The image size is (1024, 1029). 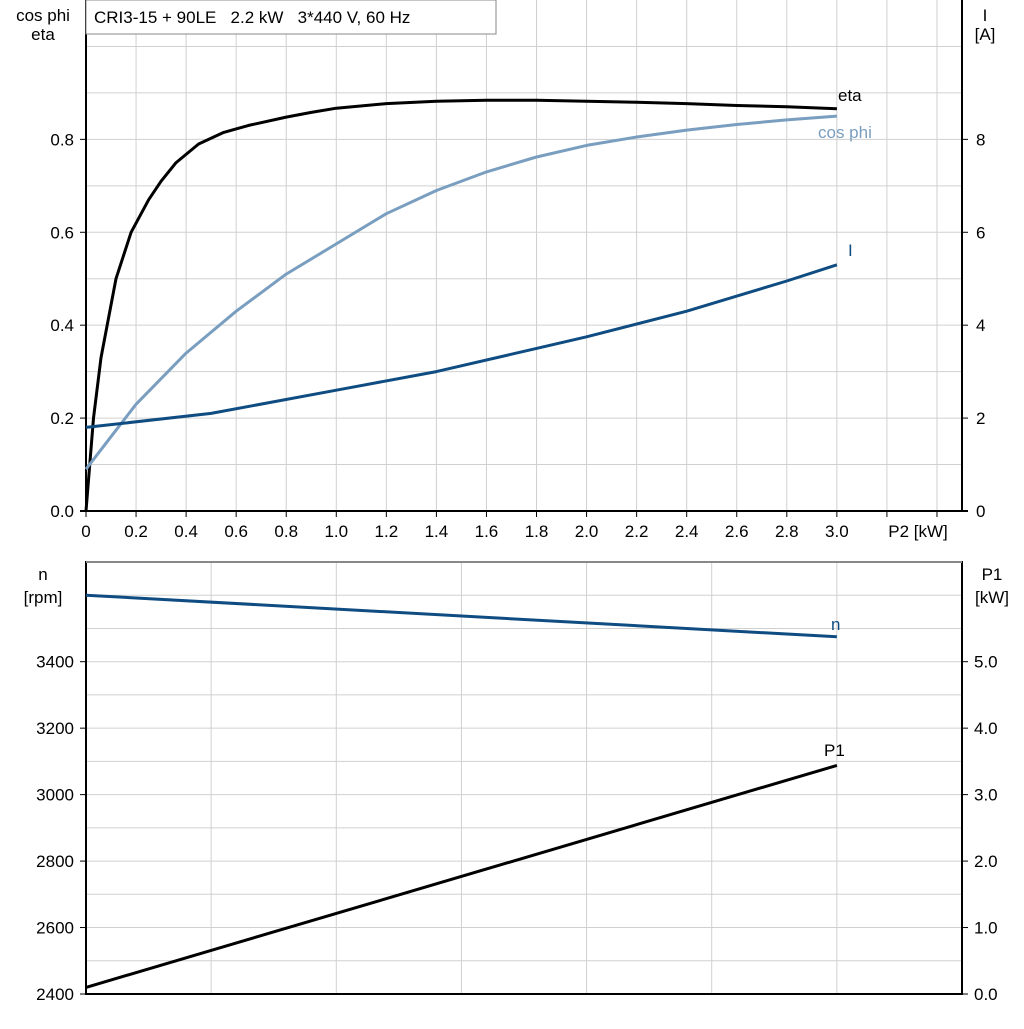 What do you see at coordinates (980, 325) in the screenshot?
I see `y-right-tick-label: 4` at bounding box center [980, 325].